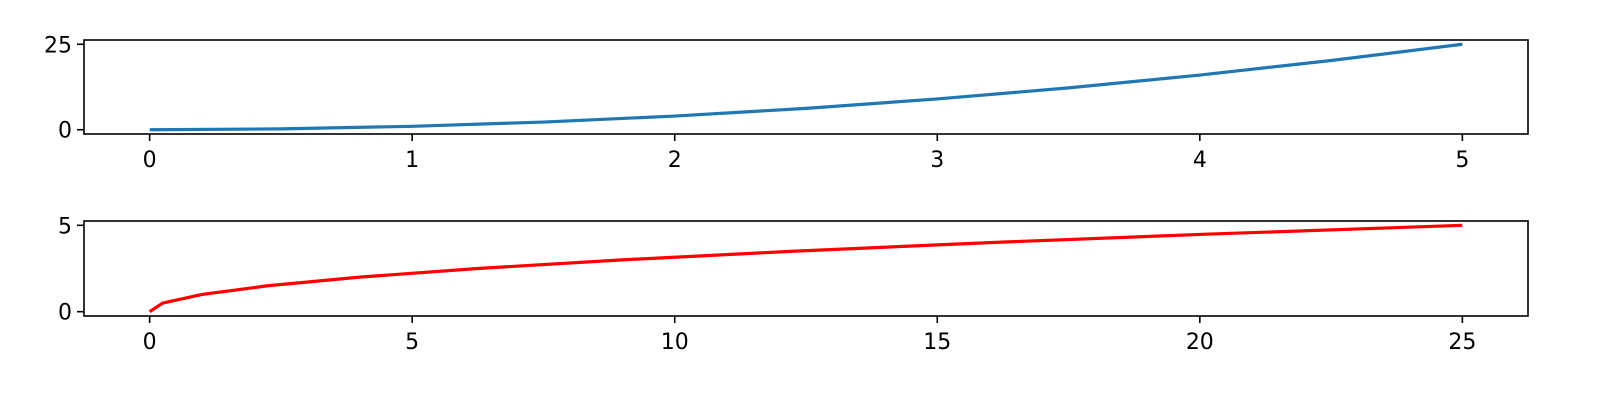 This screenshot has height=400, width=1600. Describe the element at coordinates (1462, 160) in the screenshot. I see `top-x-tick-label-5: 5` at that location.